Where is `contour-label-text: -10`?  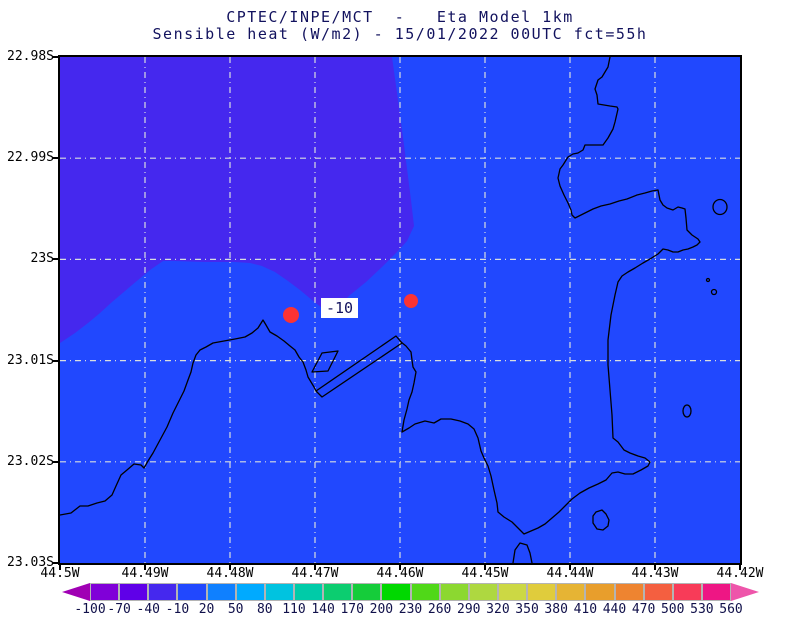
contour-label-text: -10 is located at coordinates (339, 308).